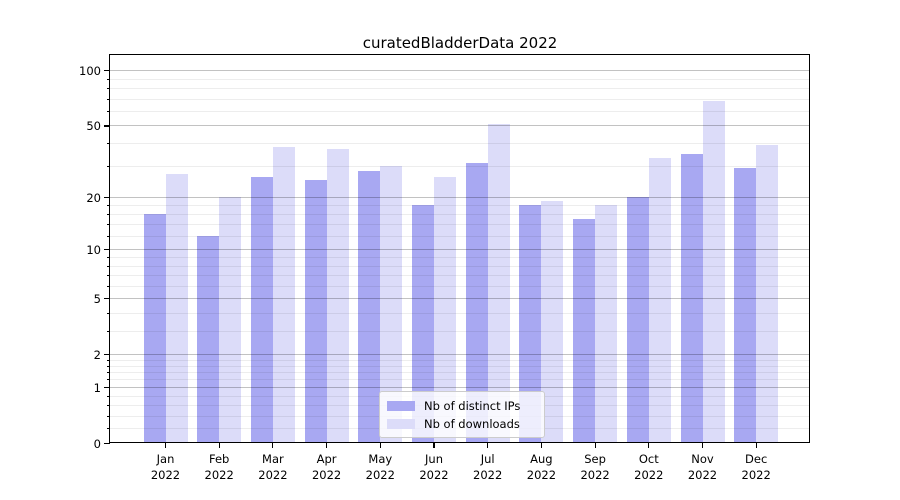 This screenshot has height=500, width=900. I want to click on legend-label-downloads: Nb of downloads, so click(472, 424).